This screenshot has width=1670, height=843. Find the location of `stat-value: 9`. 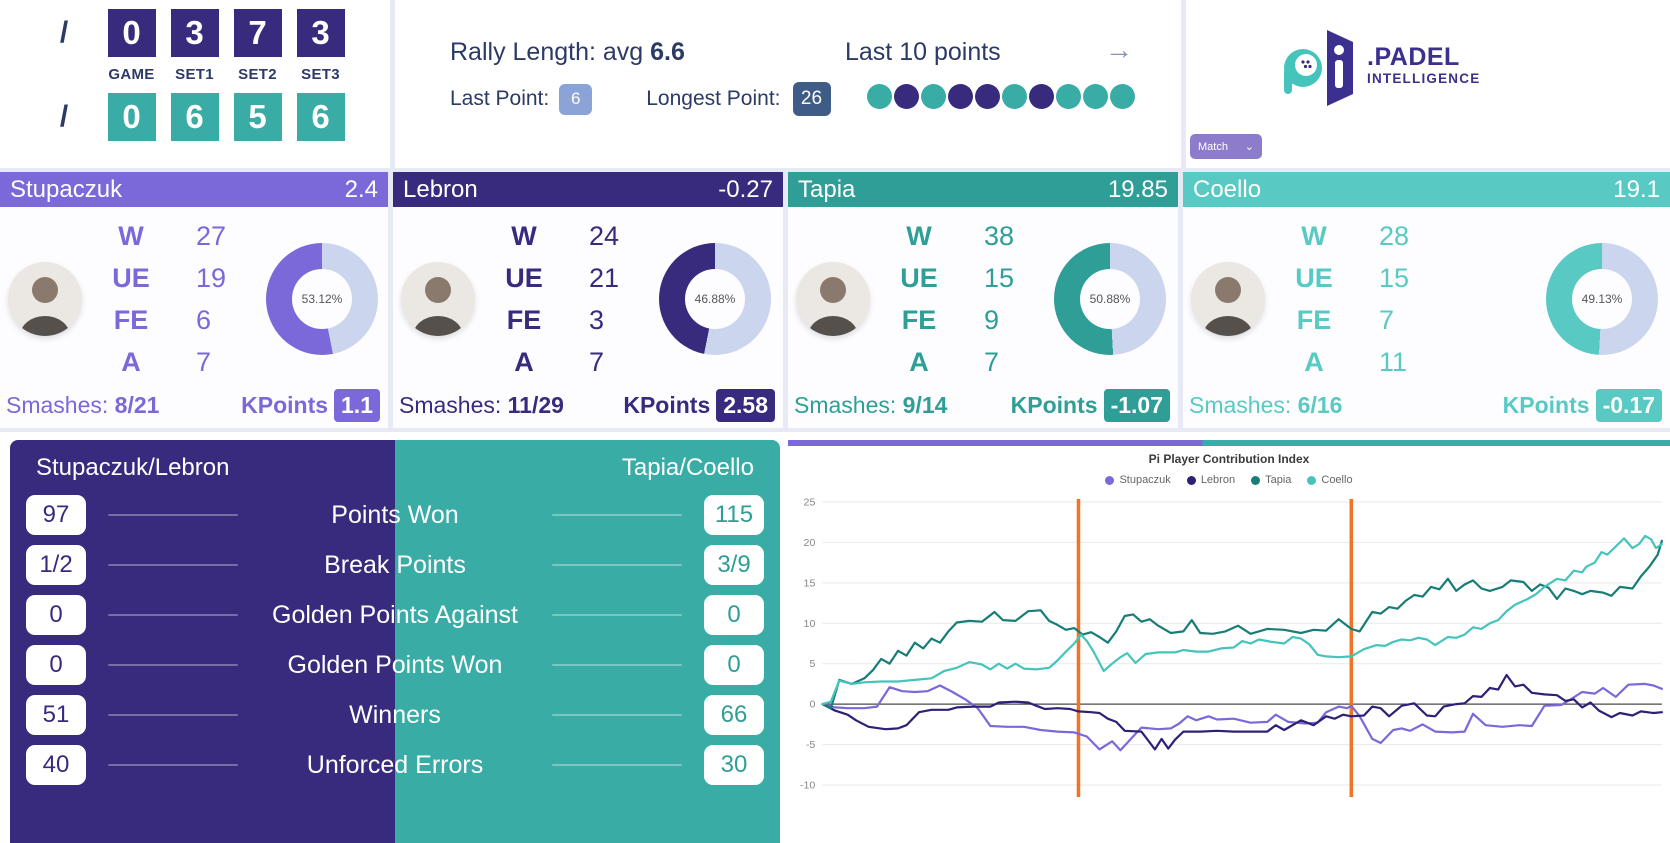

stat-value: 9 is located at coordinates (992, 319).